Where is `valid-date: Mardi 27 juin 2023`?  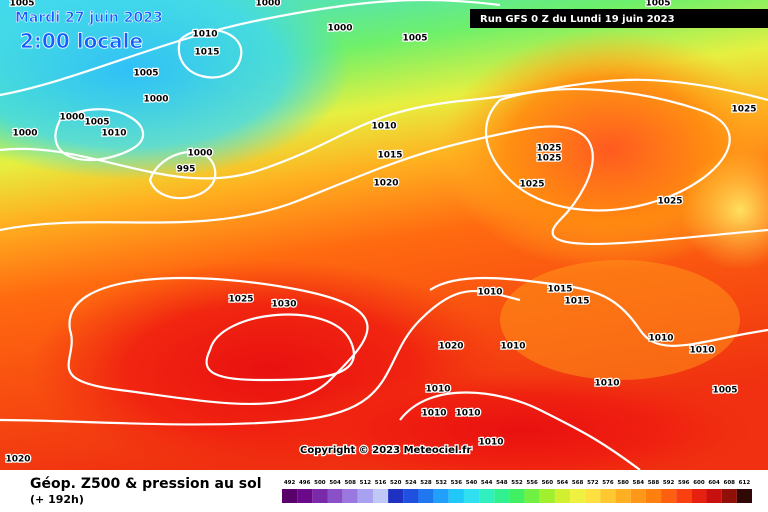 valid-date: Mardi 27 juin 2023 is located at coordinates (89, 18).